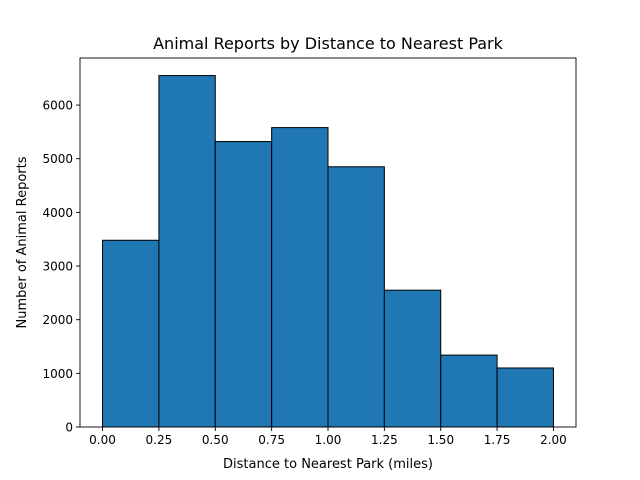 Image resolution: width=640 pixels, height=480 pixels. I want to click on x-tick-label: 1.25, so click(384, 440).